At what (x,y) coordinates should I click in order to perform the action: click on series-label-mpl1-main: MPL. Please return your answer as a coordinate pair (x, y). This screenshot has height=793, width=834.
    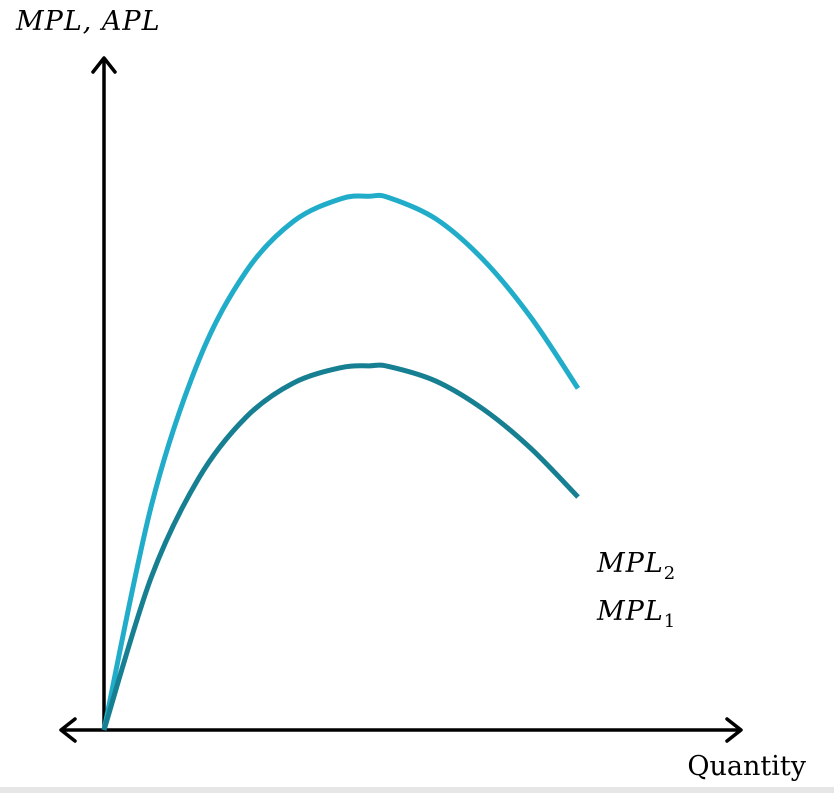
    Looking at the image, I should click on (630, 611).